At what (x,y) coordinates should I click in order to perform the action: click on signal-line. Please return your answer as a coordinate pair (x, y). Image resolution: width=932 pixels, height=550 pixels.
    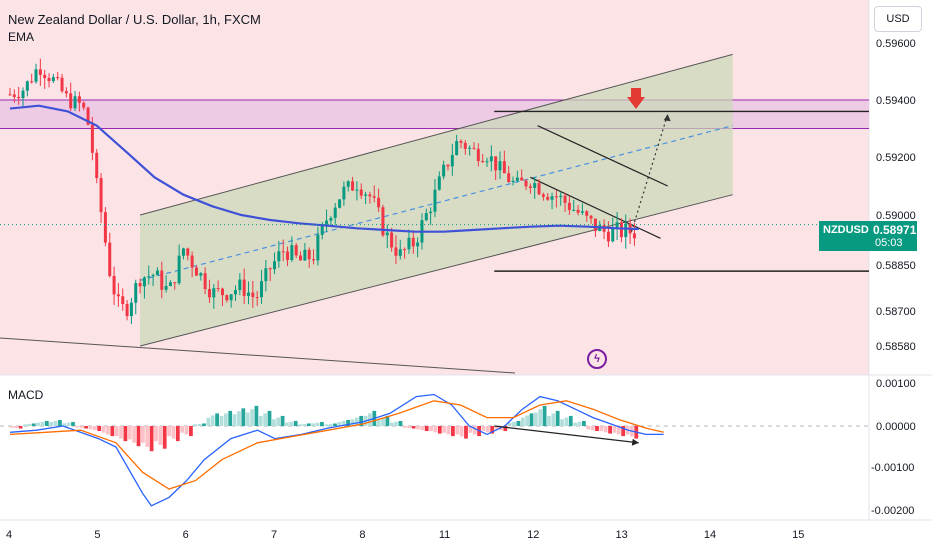
    Looking at the image, I should click on (336, 445).